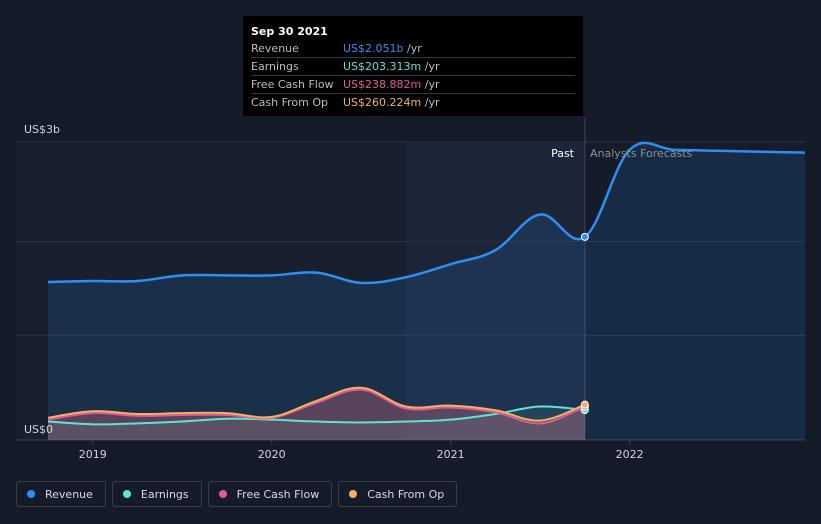 This screenshot has width=821, height=524. I want to click on tooltip-row-label: Earnings, so click(275, 66).